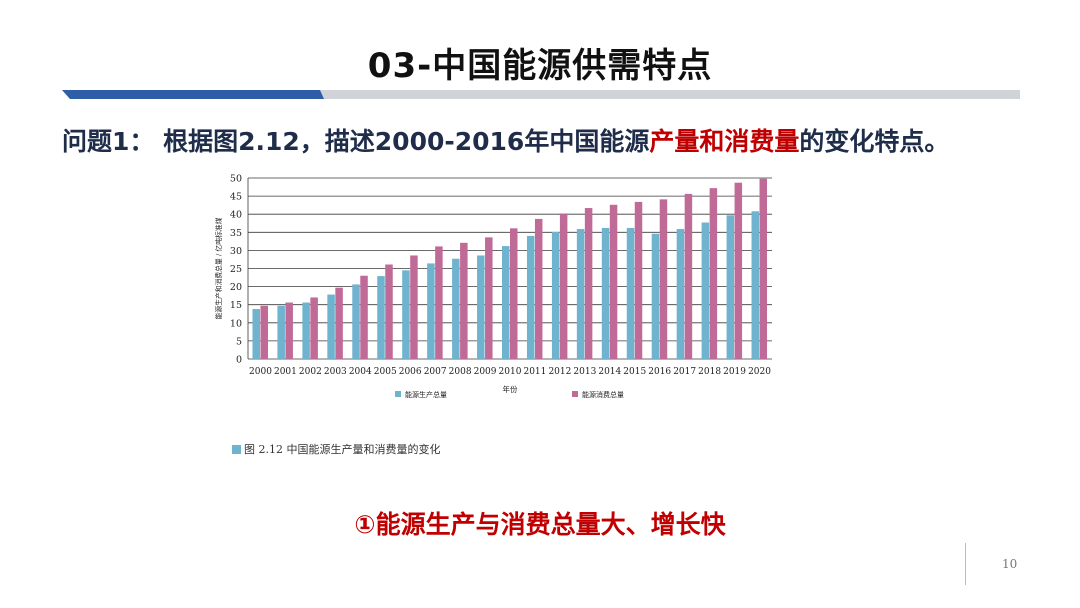  Describe the element at coordinates (335, 372) in the screenshot. I see `x-tick-label: 2003` at that location.